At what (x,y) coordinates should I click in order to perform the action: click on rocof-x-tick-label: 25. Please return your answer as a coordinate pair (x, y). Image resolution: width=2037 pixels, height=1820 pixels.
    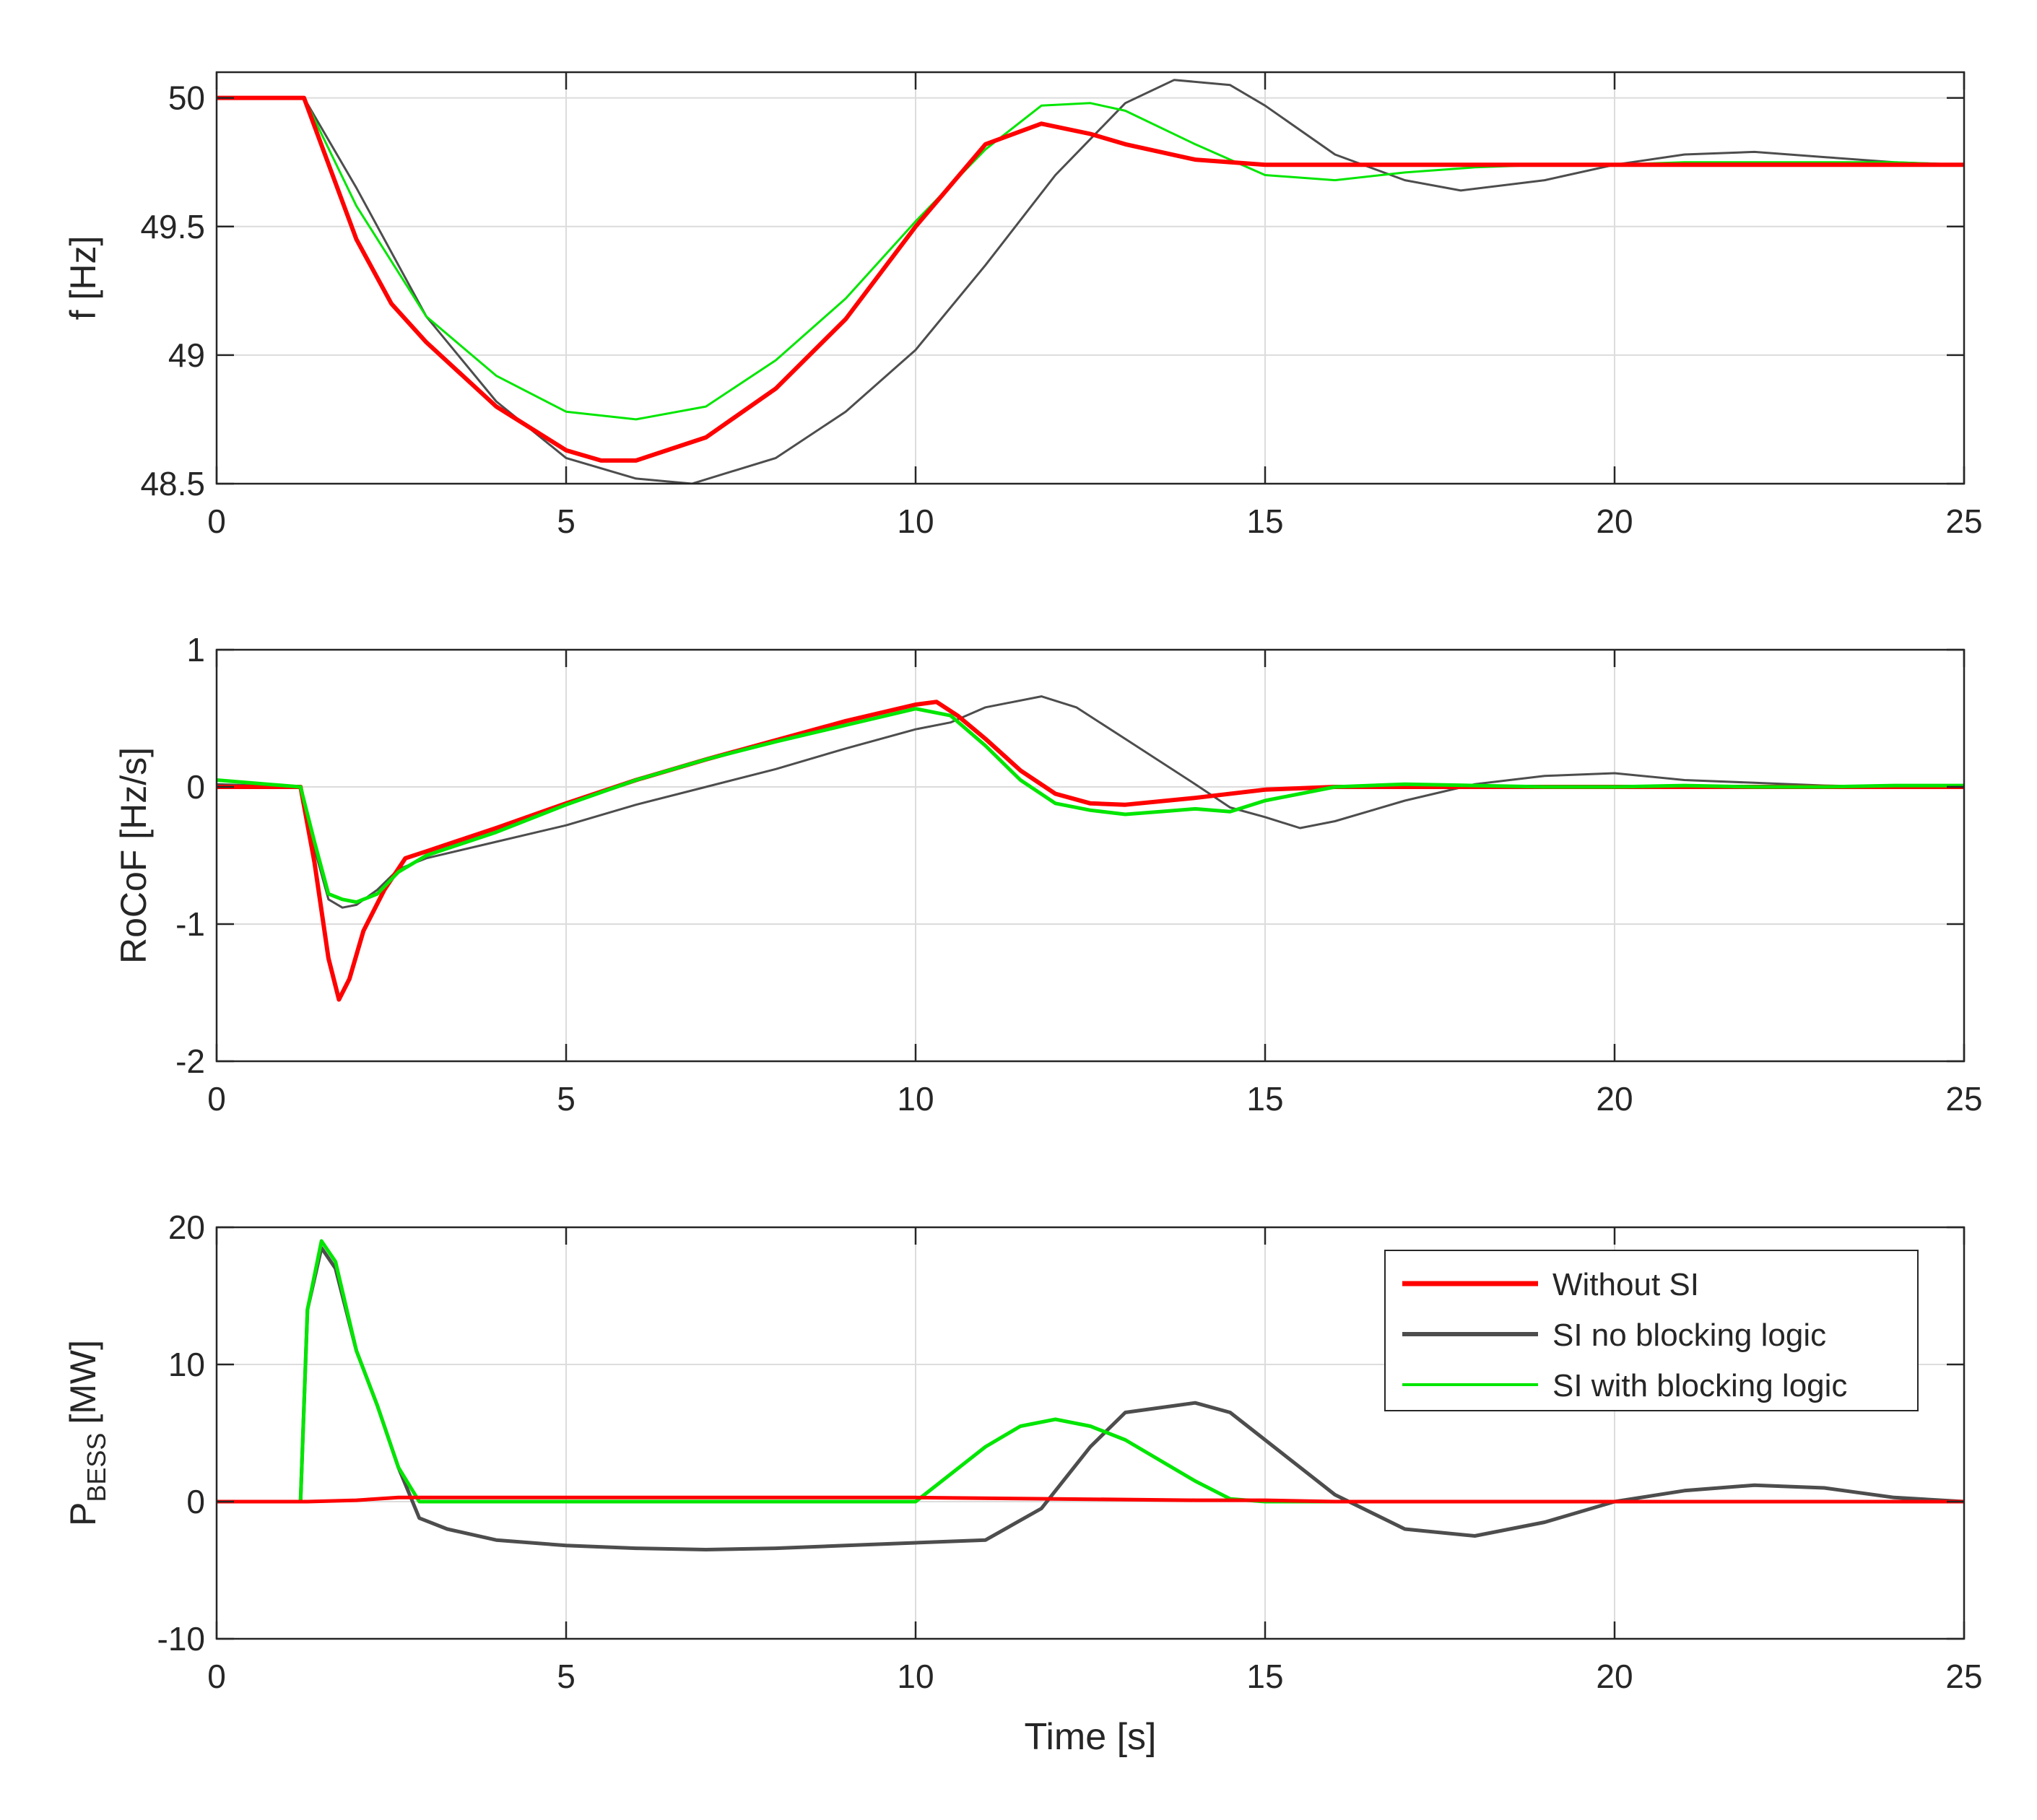
    Looking at the image, I should click on (1963, 1099).